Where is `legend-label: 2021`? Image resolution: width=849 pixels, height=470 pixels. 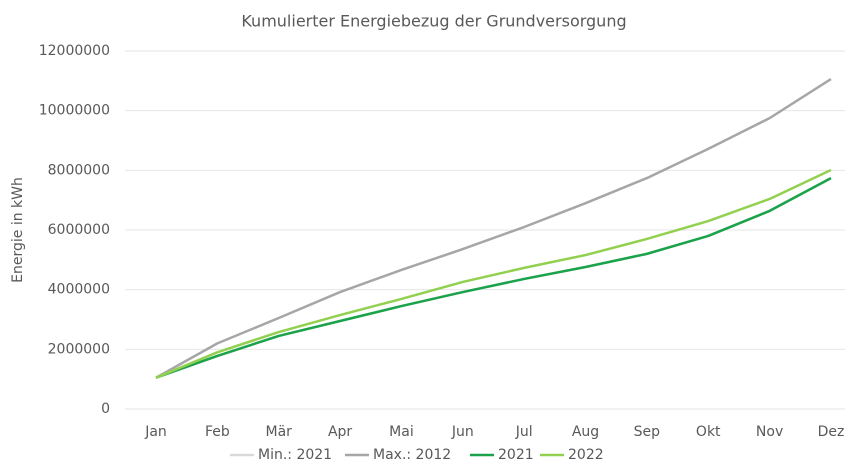 legend-label: 2021 is located at coordinates (516, 455).